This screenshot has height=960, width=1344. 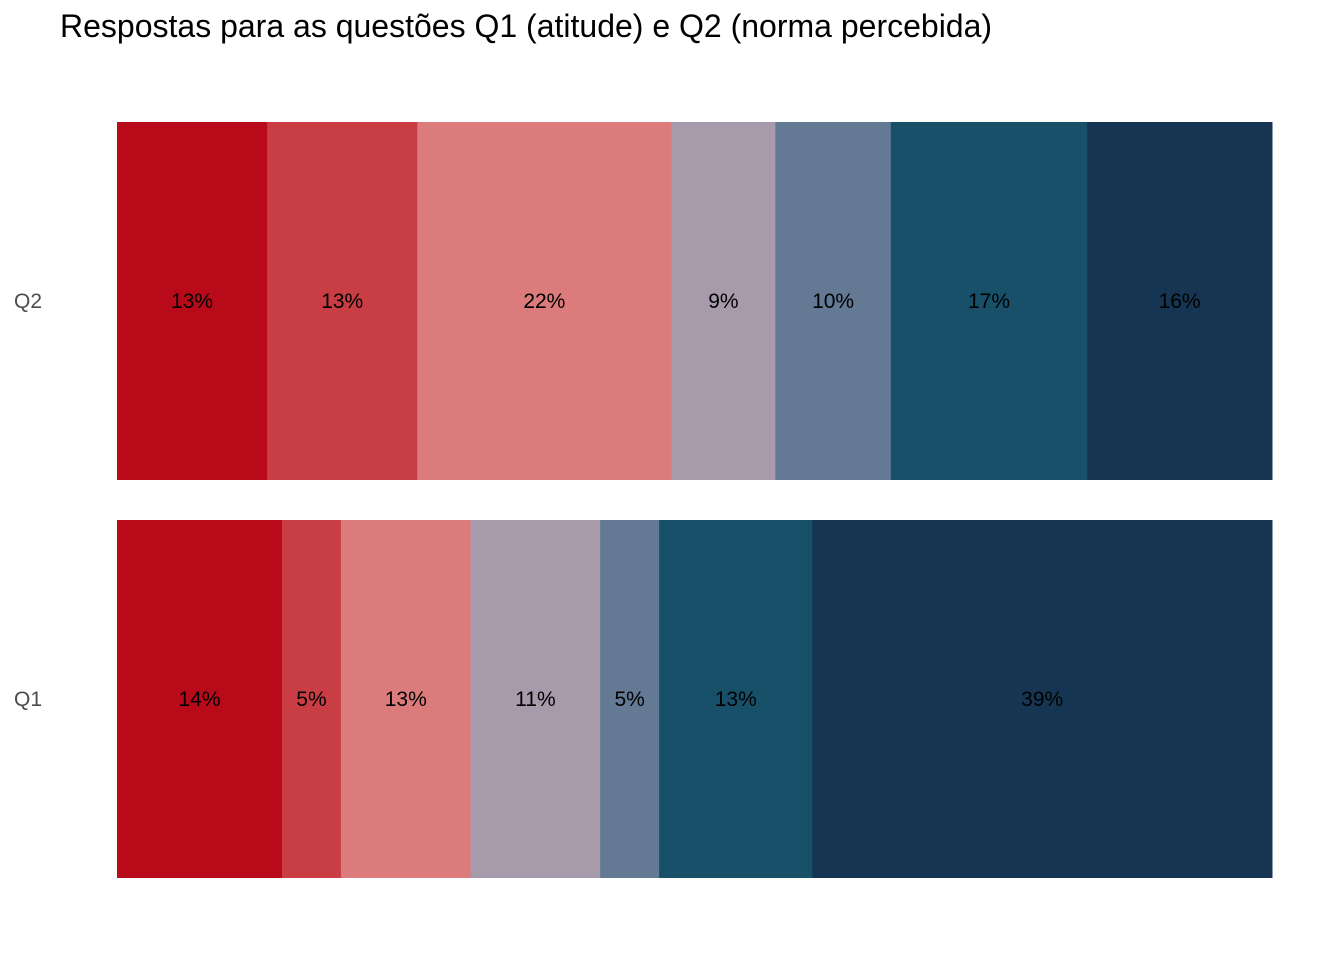 I want to click on data-label-q2-7: 16%, so click(x=1180, y=301).